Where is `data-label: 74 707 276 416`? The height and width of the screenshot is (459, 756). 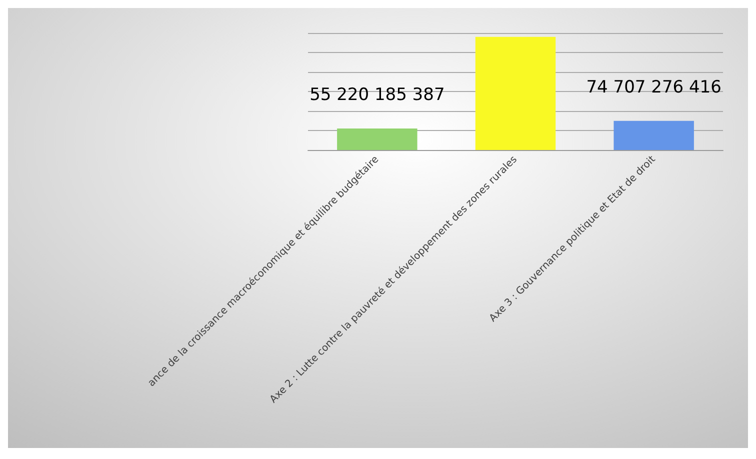 data-label: 74 707 276 416 is located at coordinates (654, 87).